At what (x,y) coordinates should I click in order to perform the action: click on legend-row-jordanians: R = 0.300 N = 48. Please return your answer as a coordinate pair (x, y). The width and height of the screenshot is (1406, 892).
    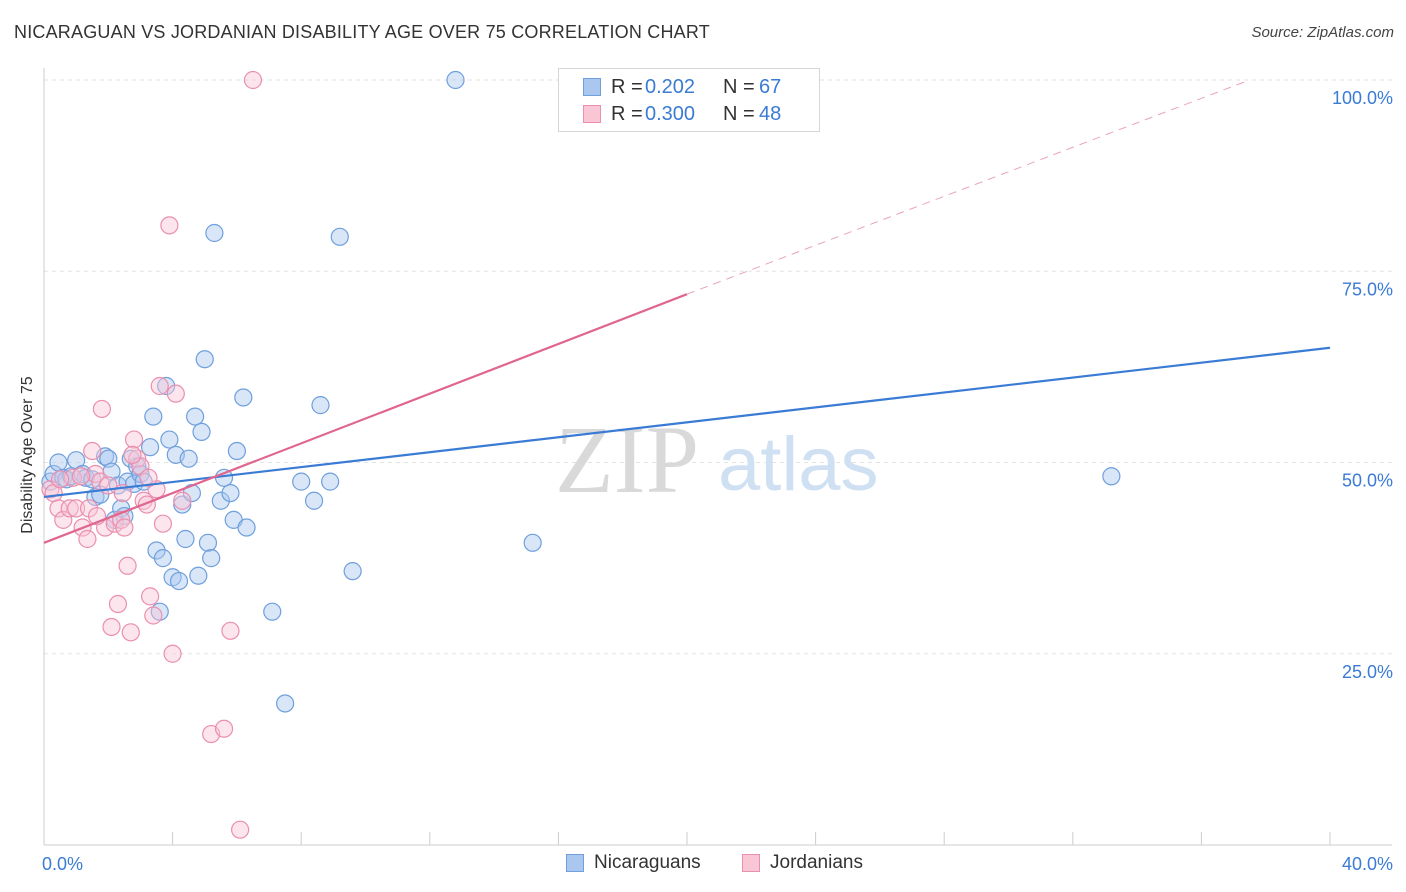
    Looking at the image, I should click on (682, 114).